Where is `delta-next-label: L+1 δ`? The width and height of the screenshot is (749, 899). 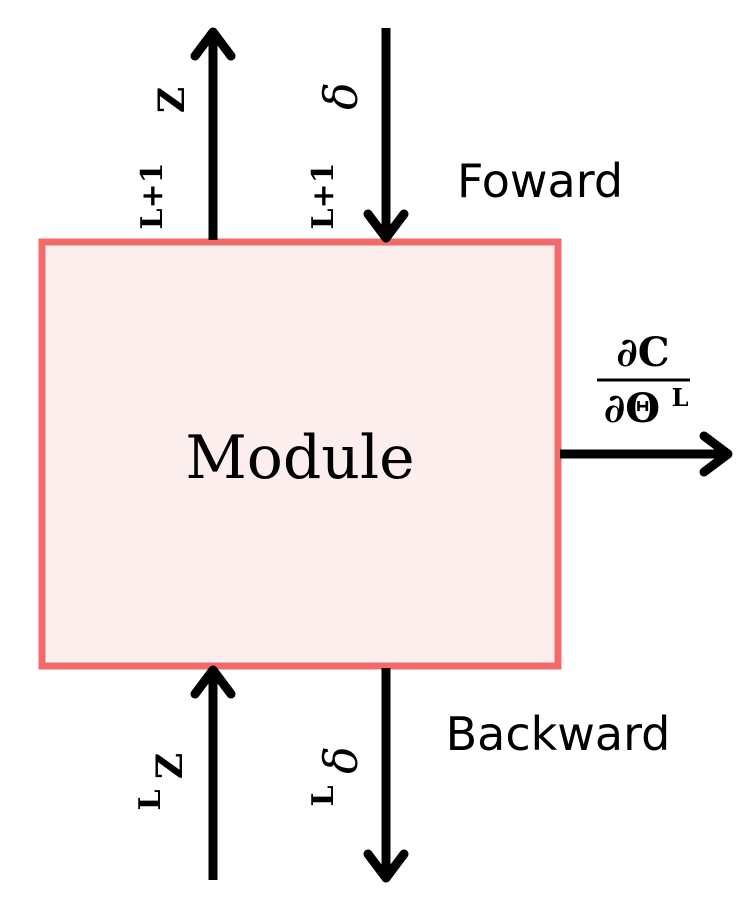
delta-next-label: L+1 δ is located at coordinates (337, 155).